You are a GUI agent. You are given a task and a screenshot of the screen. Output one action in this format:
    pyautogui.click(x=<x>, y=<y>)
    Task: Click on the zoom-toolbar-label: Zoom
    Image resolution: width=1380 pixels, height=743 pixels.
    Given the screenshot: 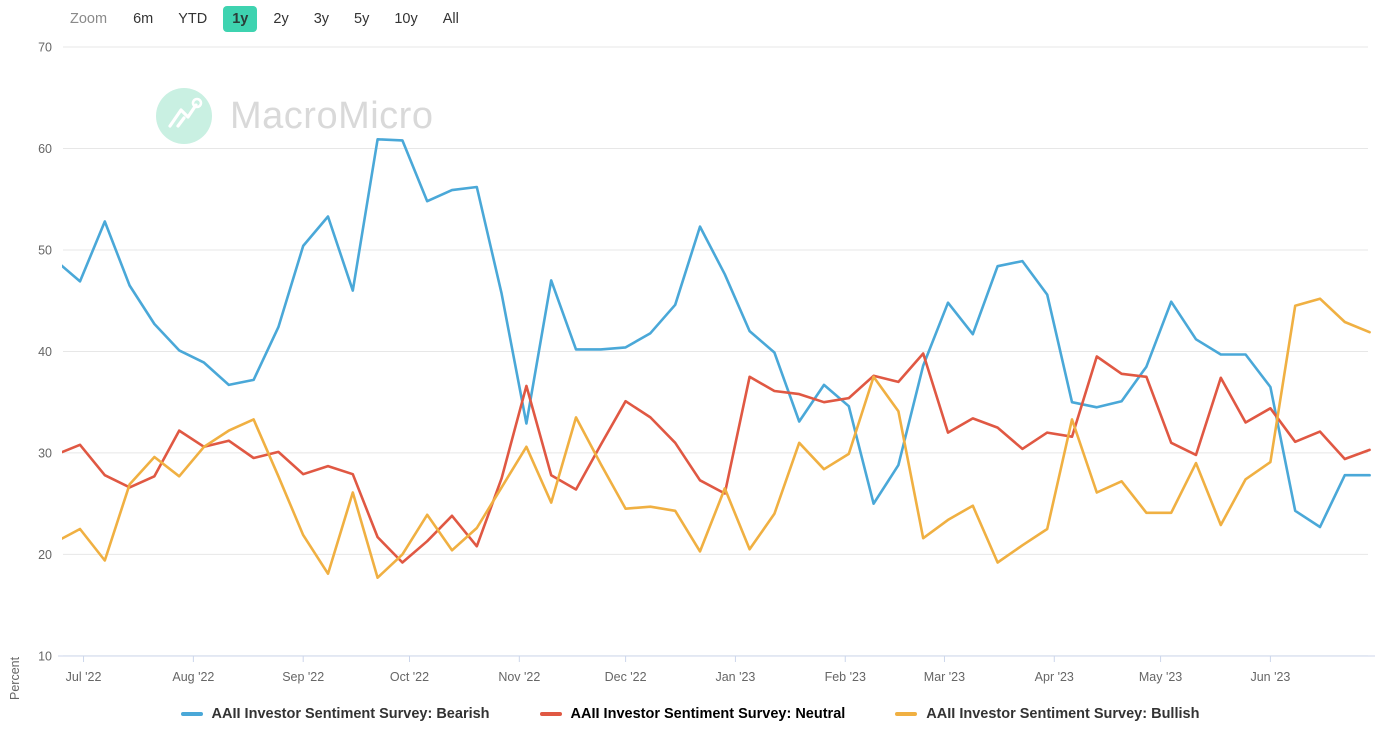 What is the action you would take?
    pyautogui.click(x=89, y=19)
    